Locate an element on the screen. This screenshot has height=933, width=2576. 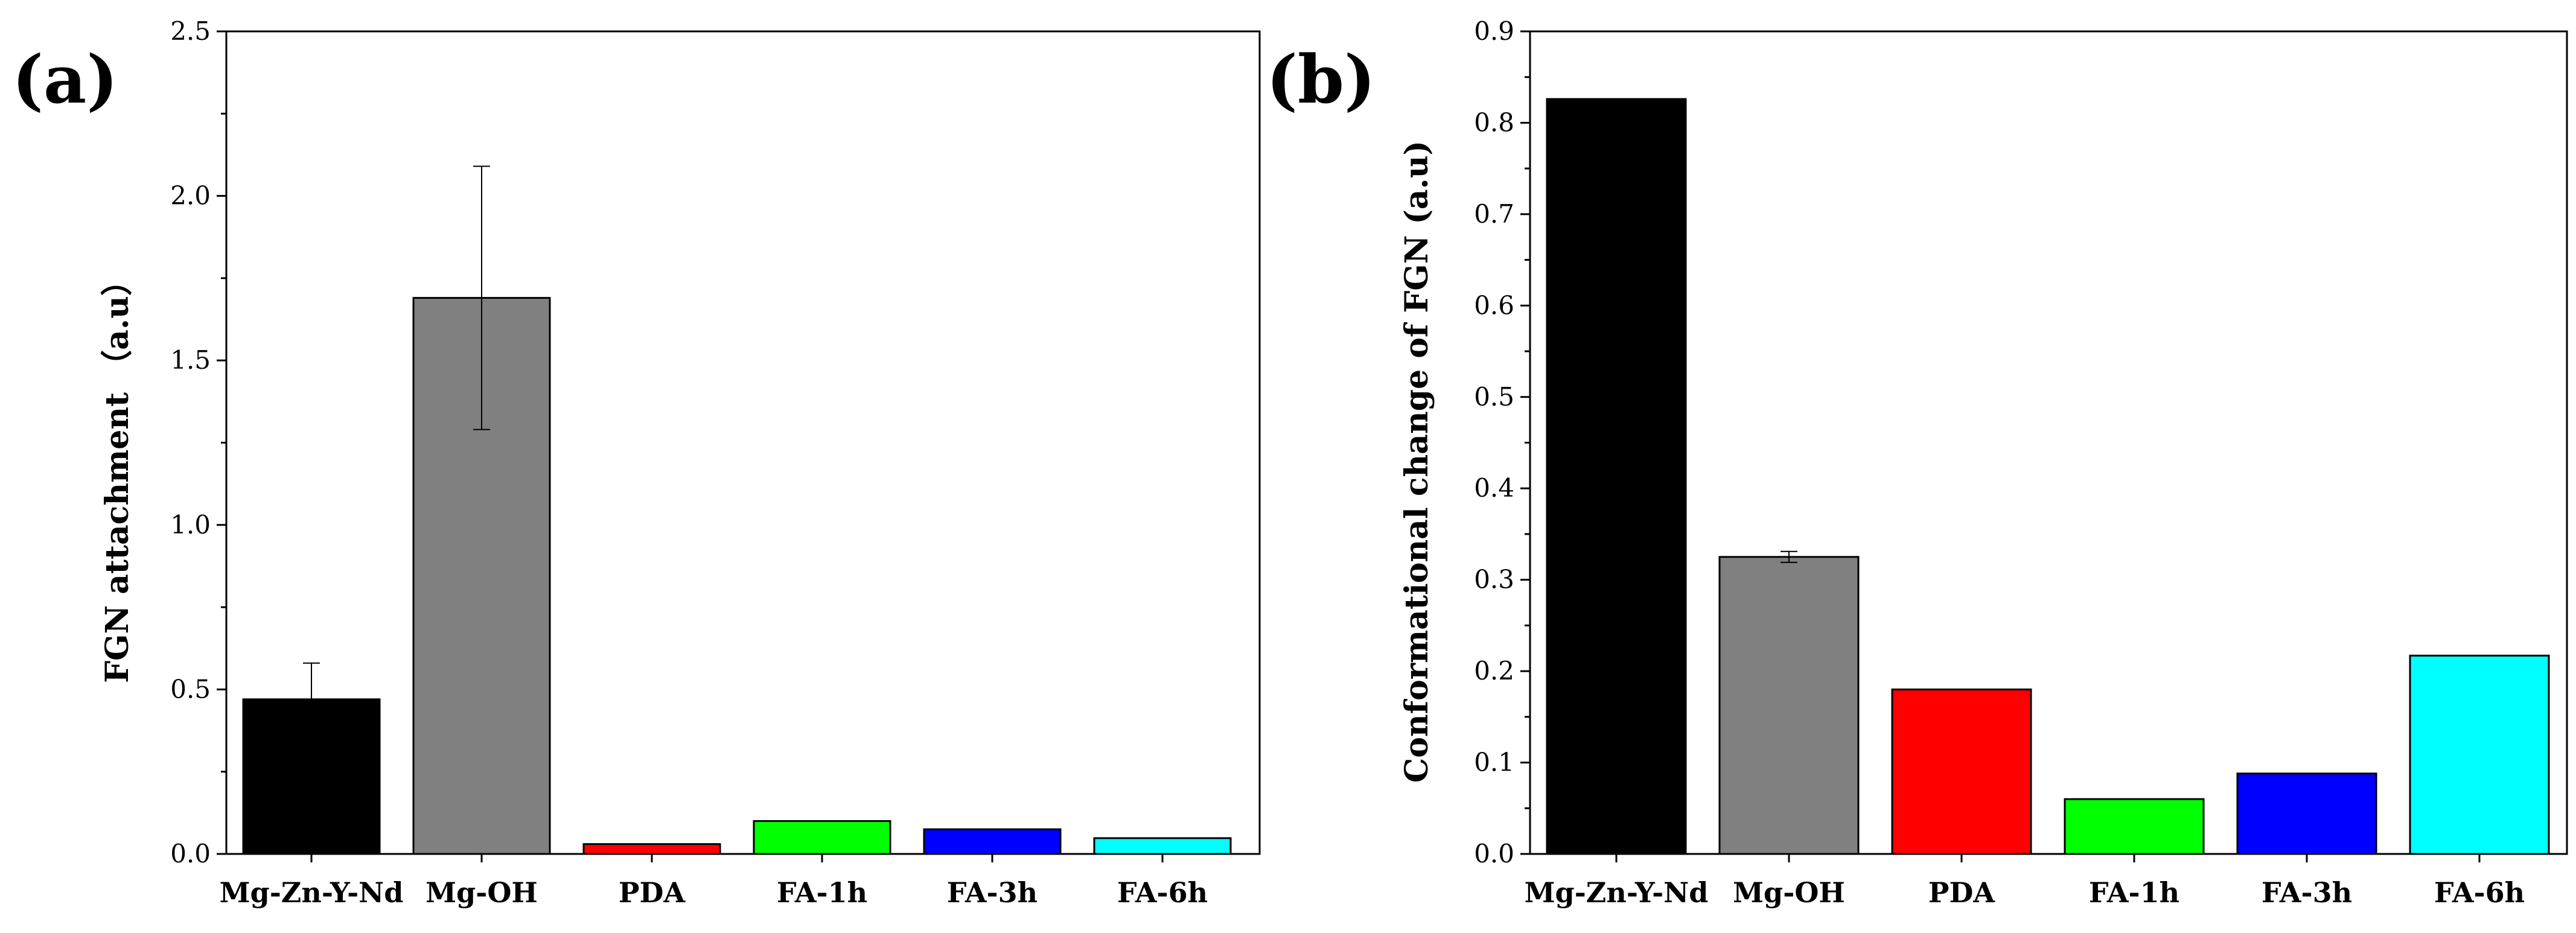
y-tick-label: 0.8 is located at coordinates (1494, 122).